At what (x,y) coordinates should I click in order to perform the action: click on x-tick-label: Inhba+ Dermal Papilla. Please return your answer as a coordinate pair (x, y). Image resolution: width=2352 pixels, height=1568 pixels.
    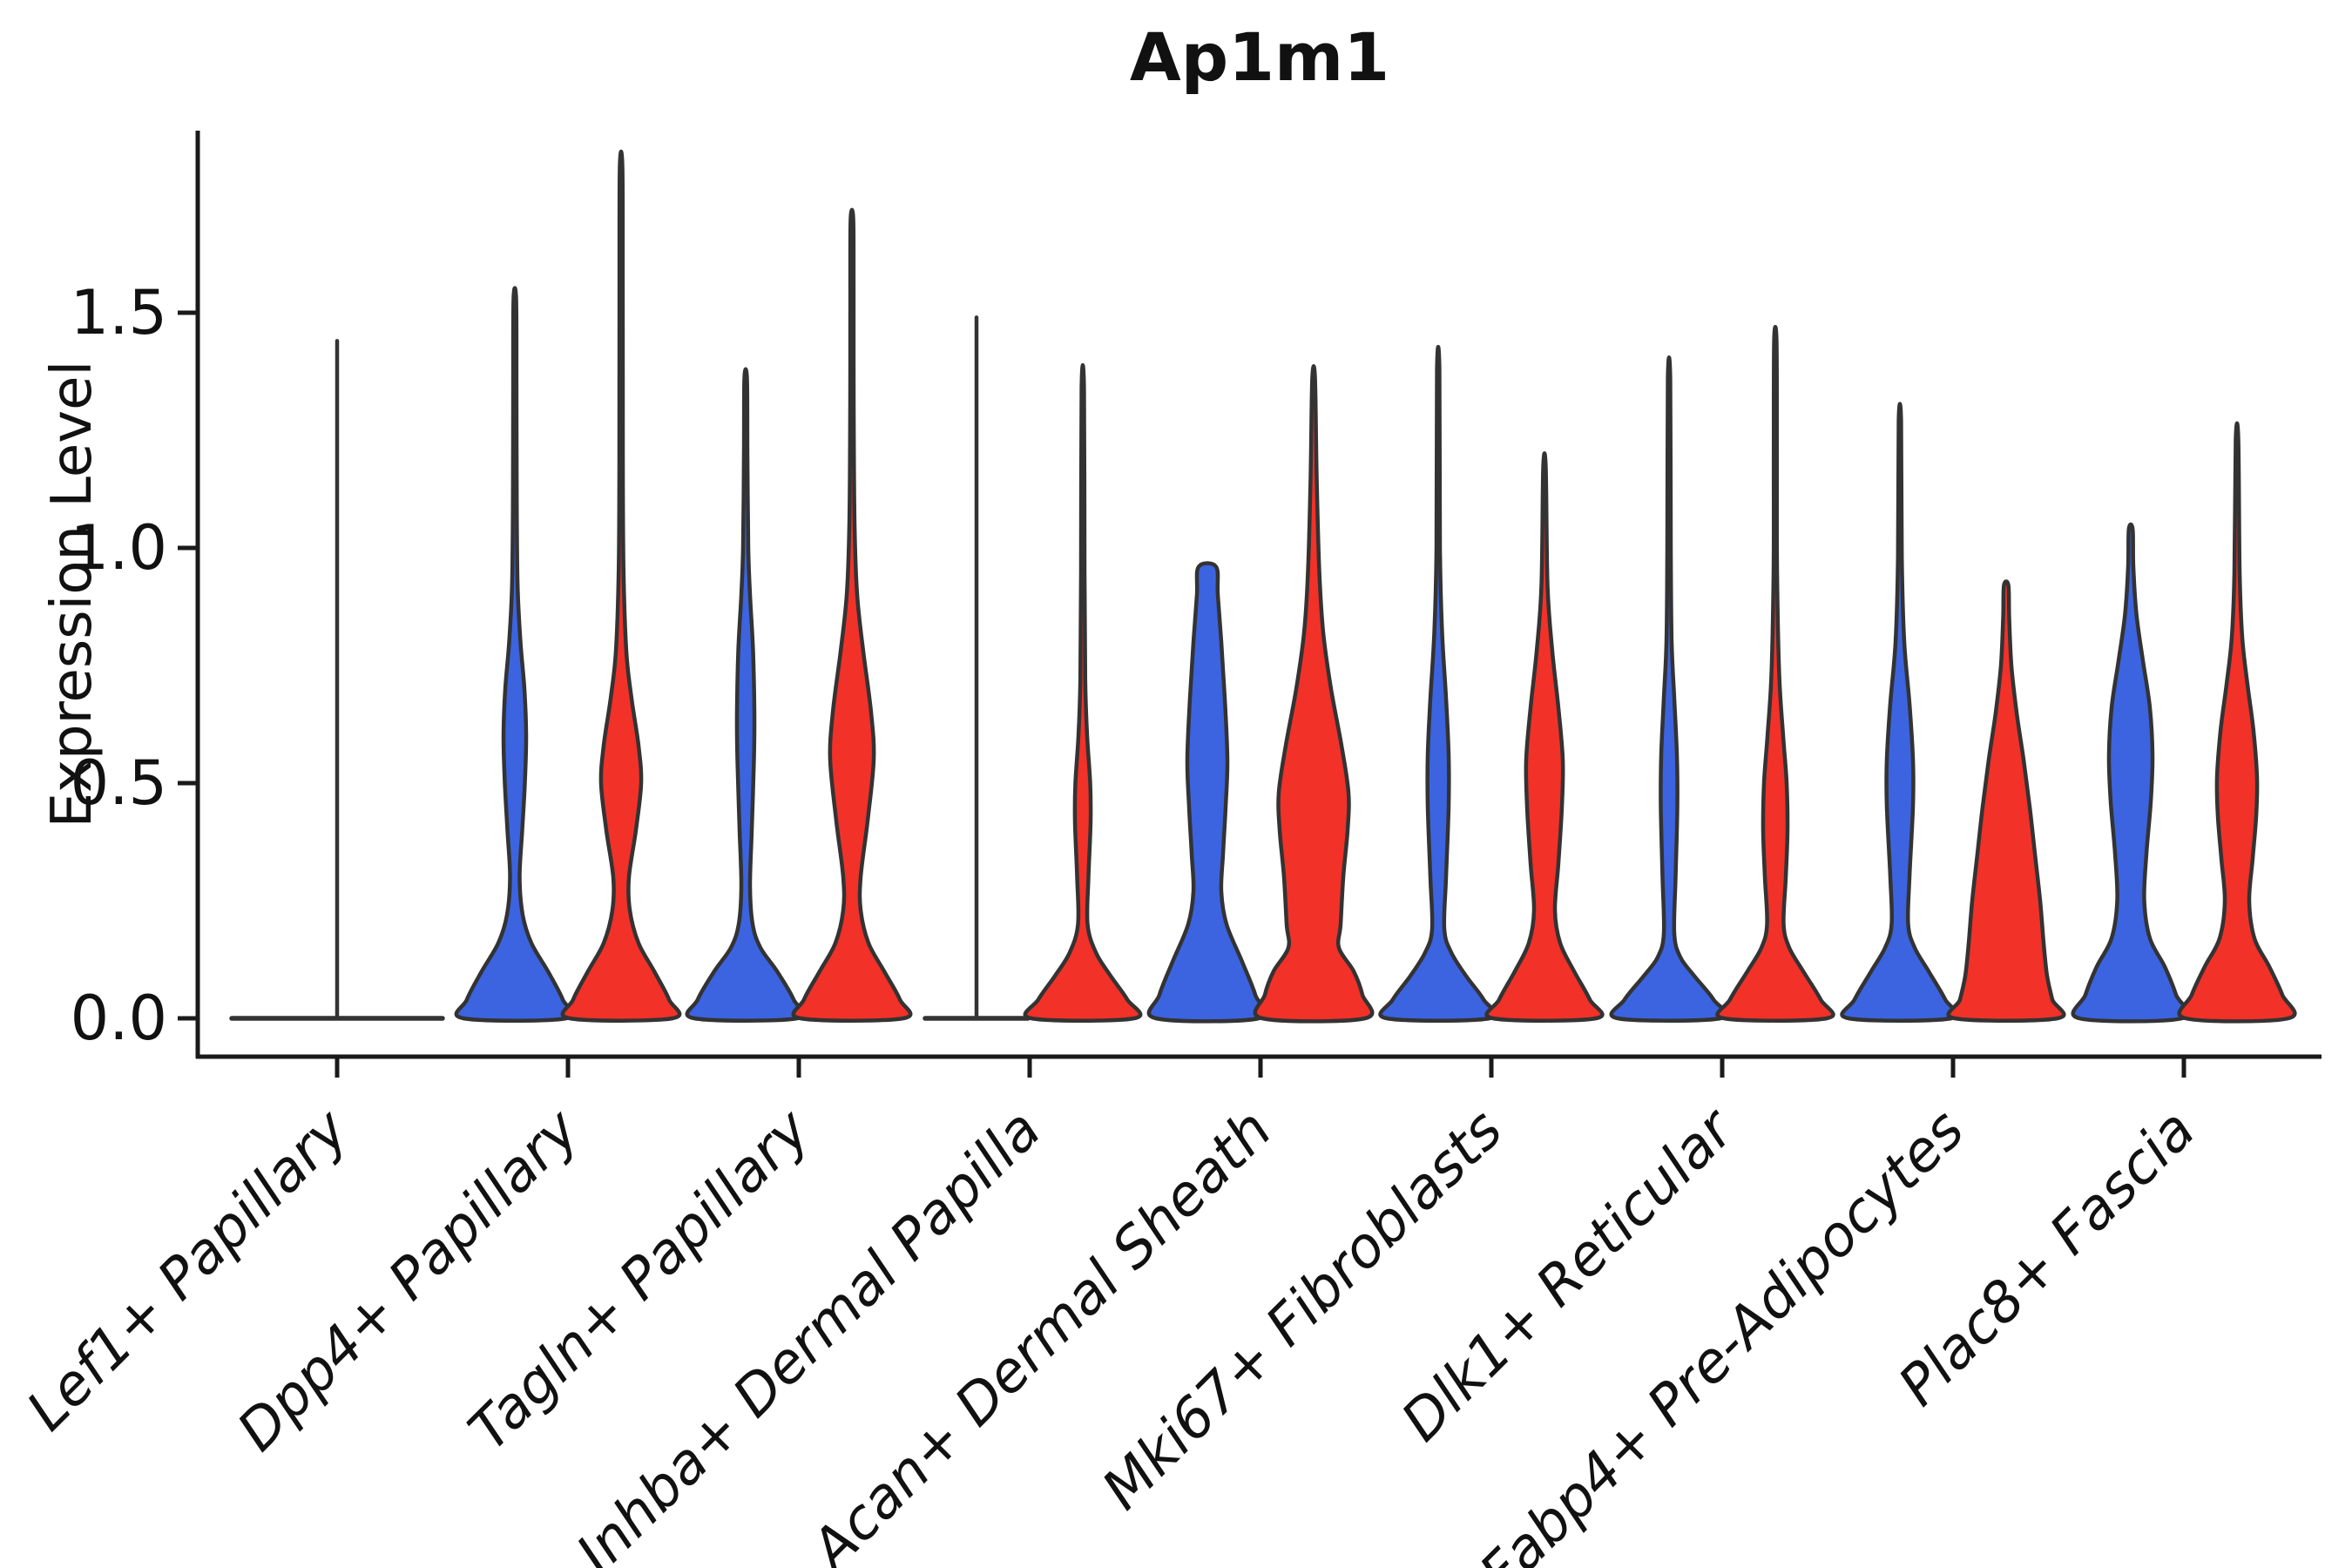
    Looking at the image, I should click on (808, 1333).